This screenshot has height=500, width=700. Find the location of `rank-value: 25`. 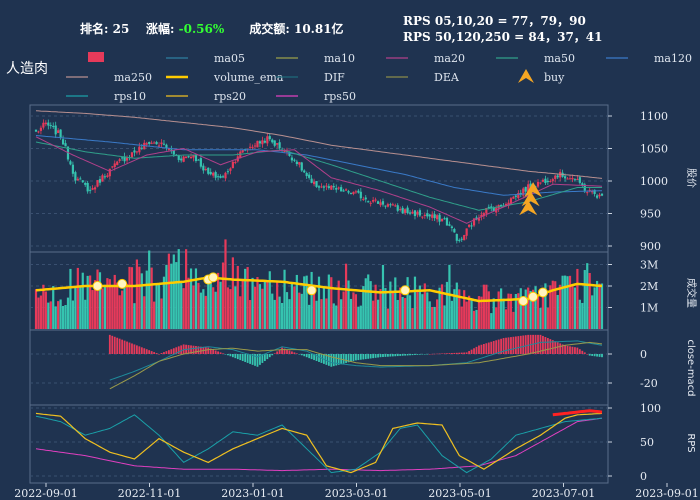

rank-value: 25 is located at coordinates (121, 29).